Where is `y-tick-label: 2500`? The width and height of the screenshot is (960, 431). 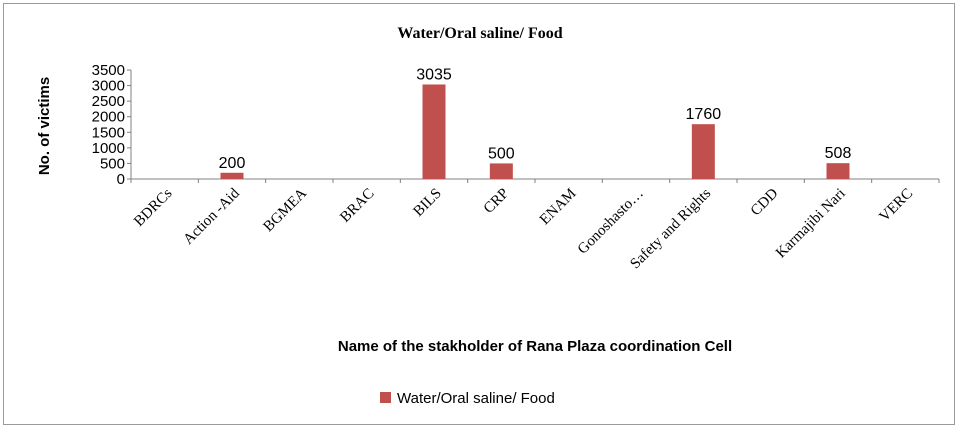
y-tick-label: 2500 is located at coordinates (108, 101).